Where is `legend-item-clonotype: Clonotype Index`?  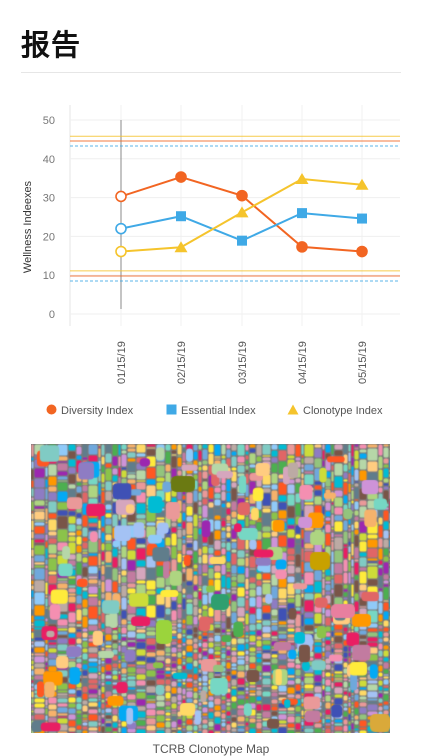
legend-item-clonotype: Clonotype Index is located at coordinates (335, 411).